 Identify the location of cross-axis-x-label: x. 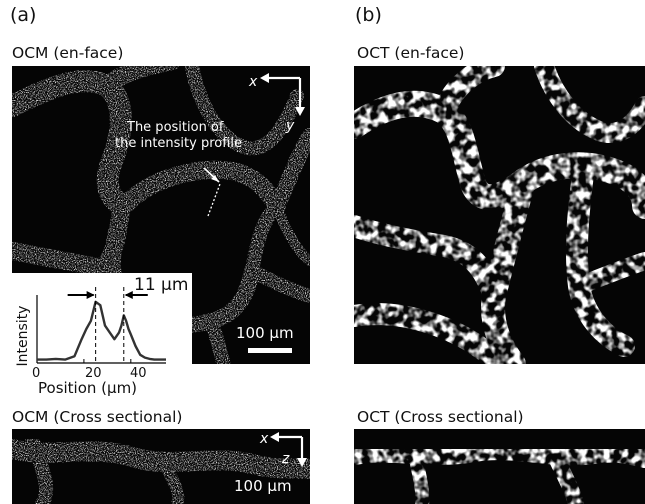
(264, 439).